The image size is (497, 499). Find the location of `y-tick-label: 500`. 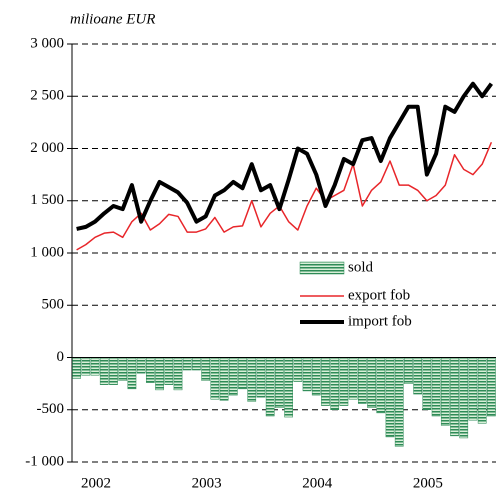

y-tick-label: 500 is located at coordinates (53, 305).